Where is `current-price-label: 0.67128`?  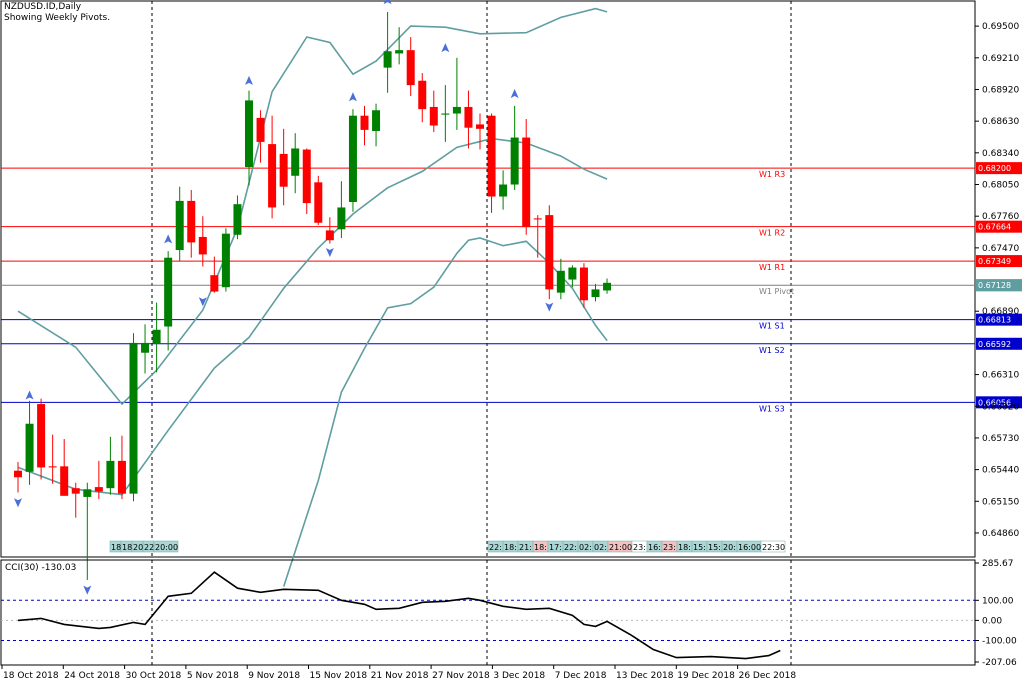
current-price-label: 0.67128 is located at coordinates (994, 285).